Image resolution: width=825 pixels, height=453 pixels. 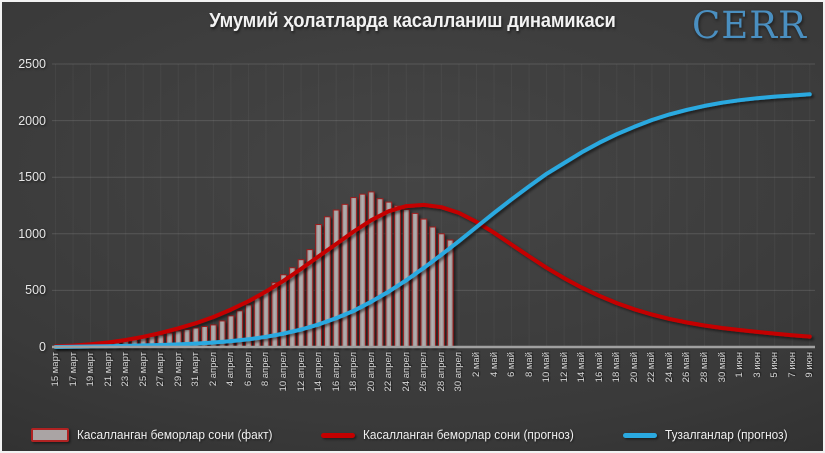 I want to click on x-axis-tick-label: 24 май, so click(x=669, y=367).